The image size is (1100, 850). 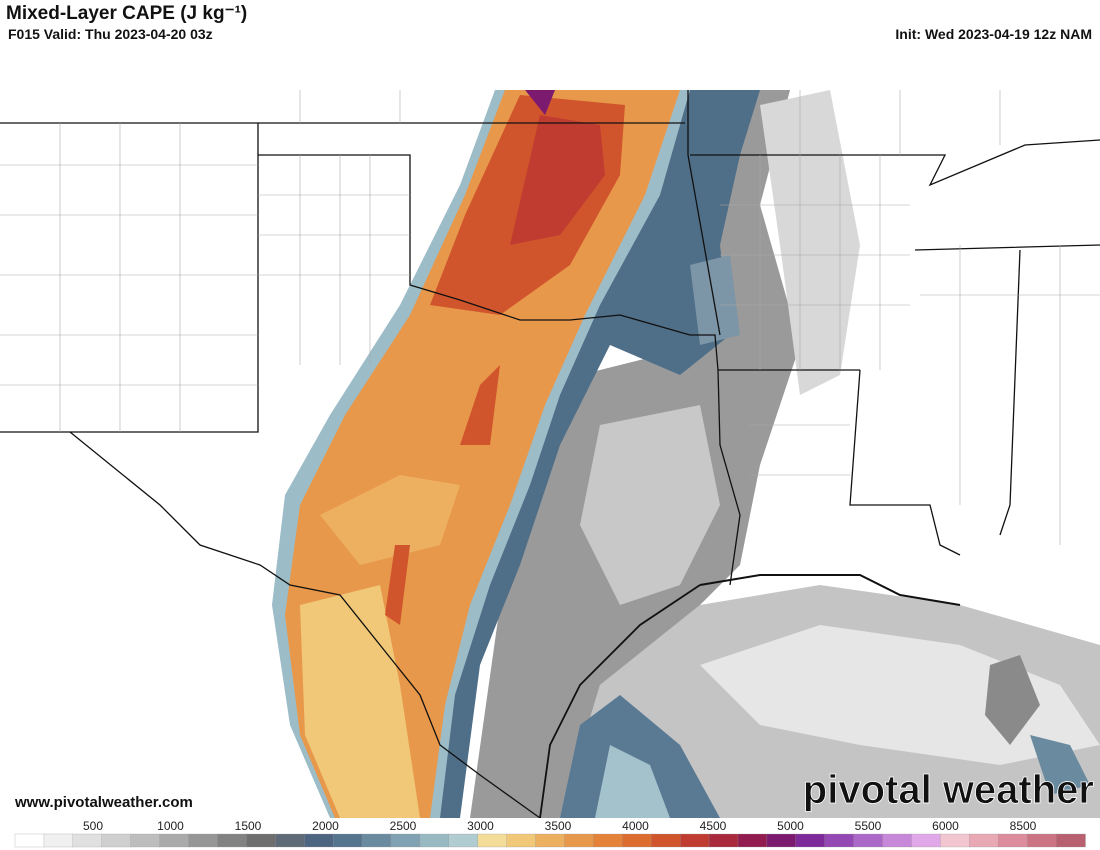 I want to click on yellow-field, so click(x=360, y=701).